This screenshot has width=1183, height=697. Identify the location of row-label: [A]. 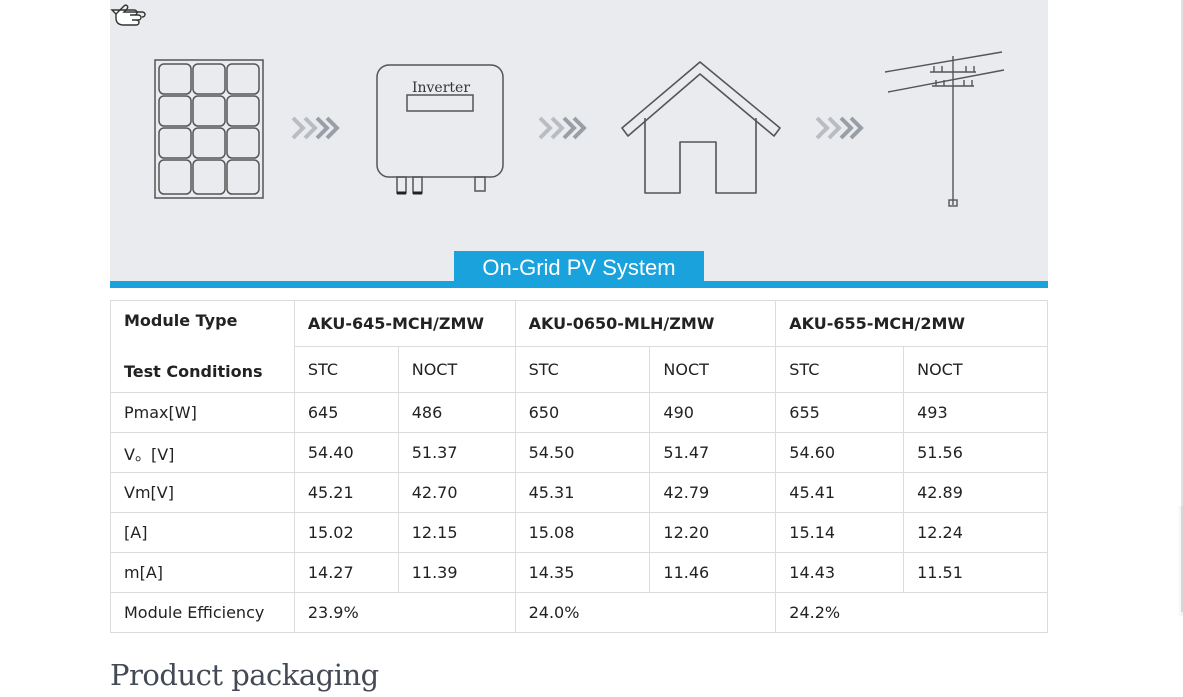
(202, 532).